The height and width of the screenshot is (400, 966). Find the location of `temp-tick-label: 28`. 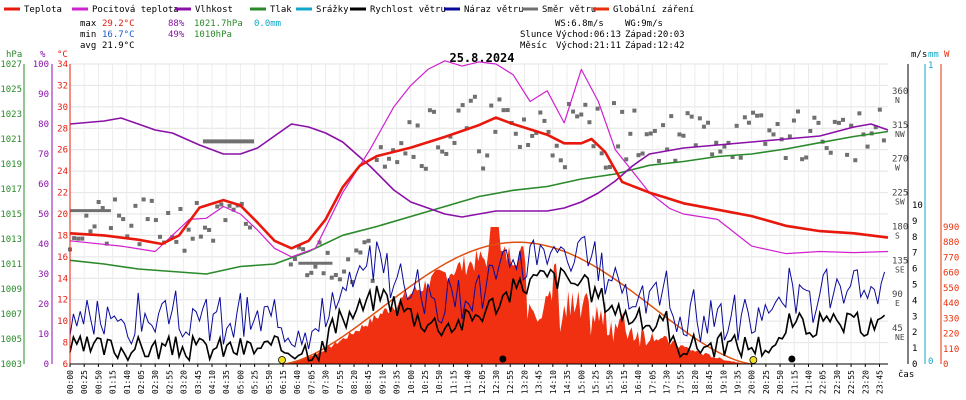

temp-tick-label: 28 is located at coordinates (62, 129).